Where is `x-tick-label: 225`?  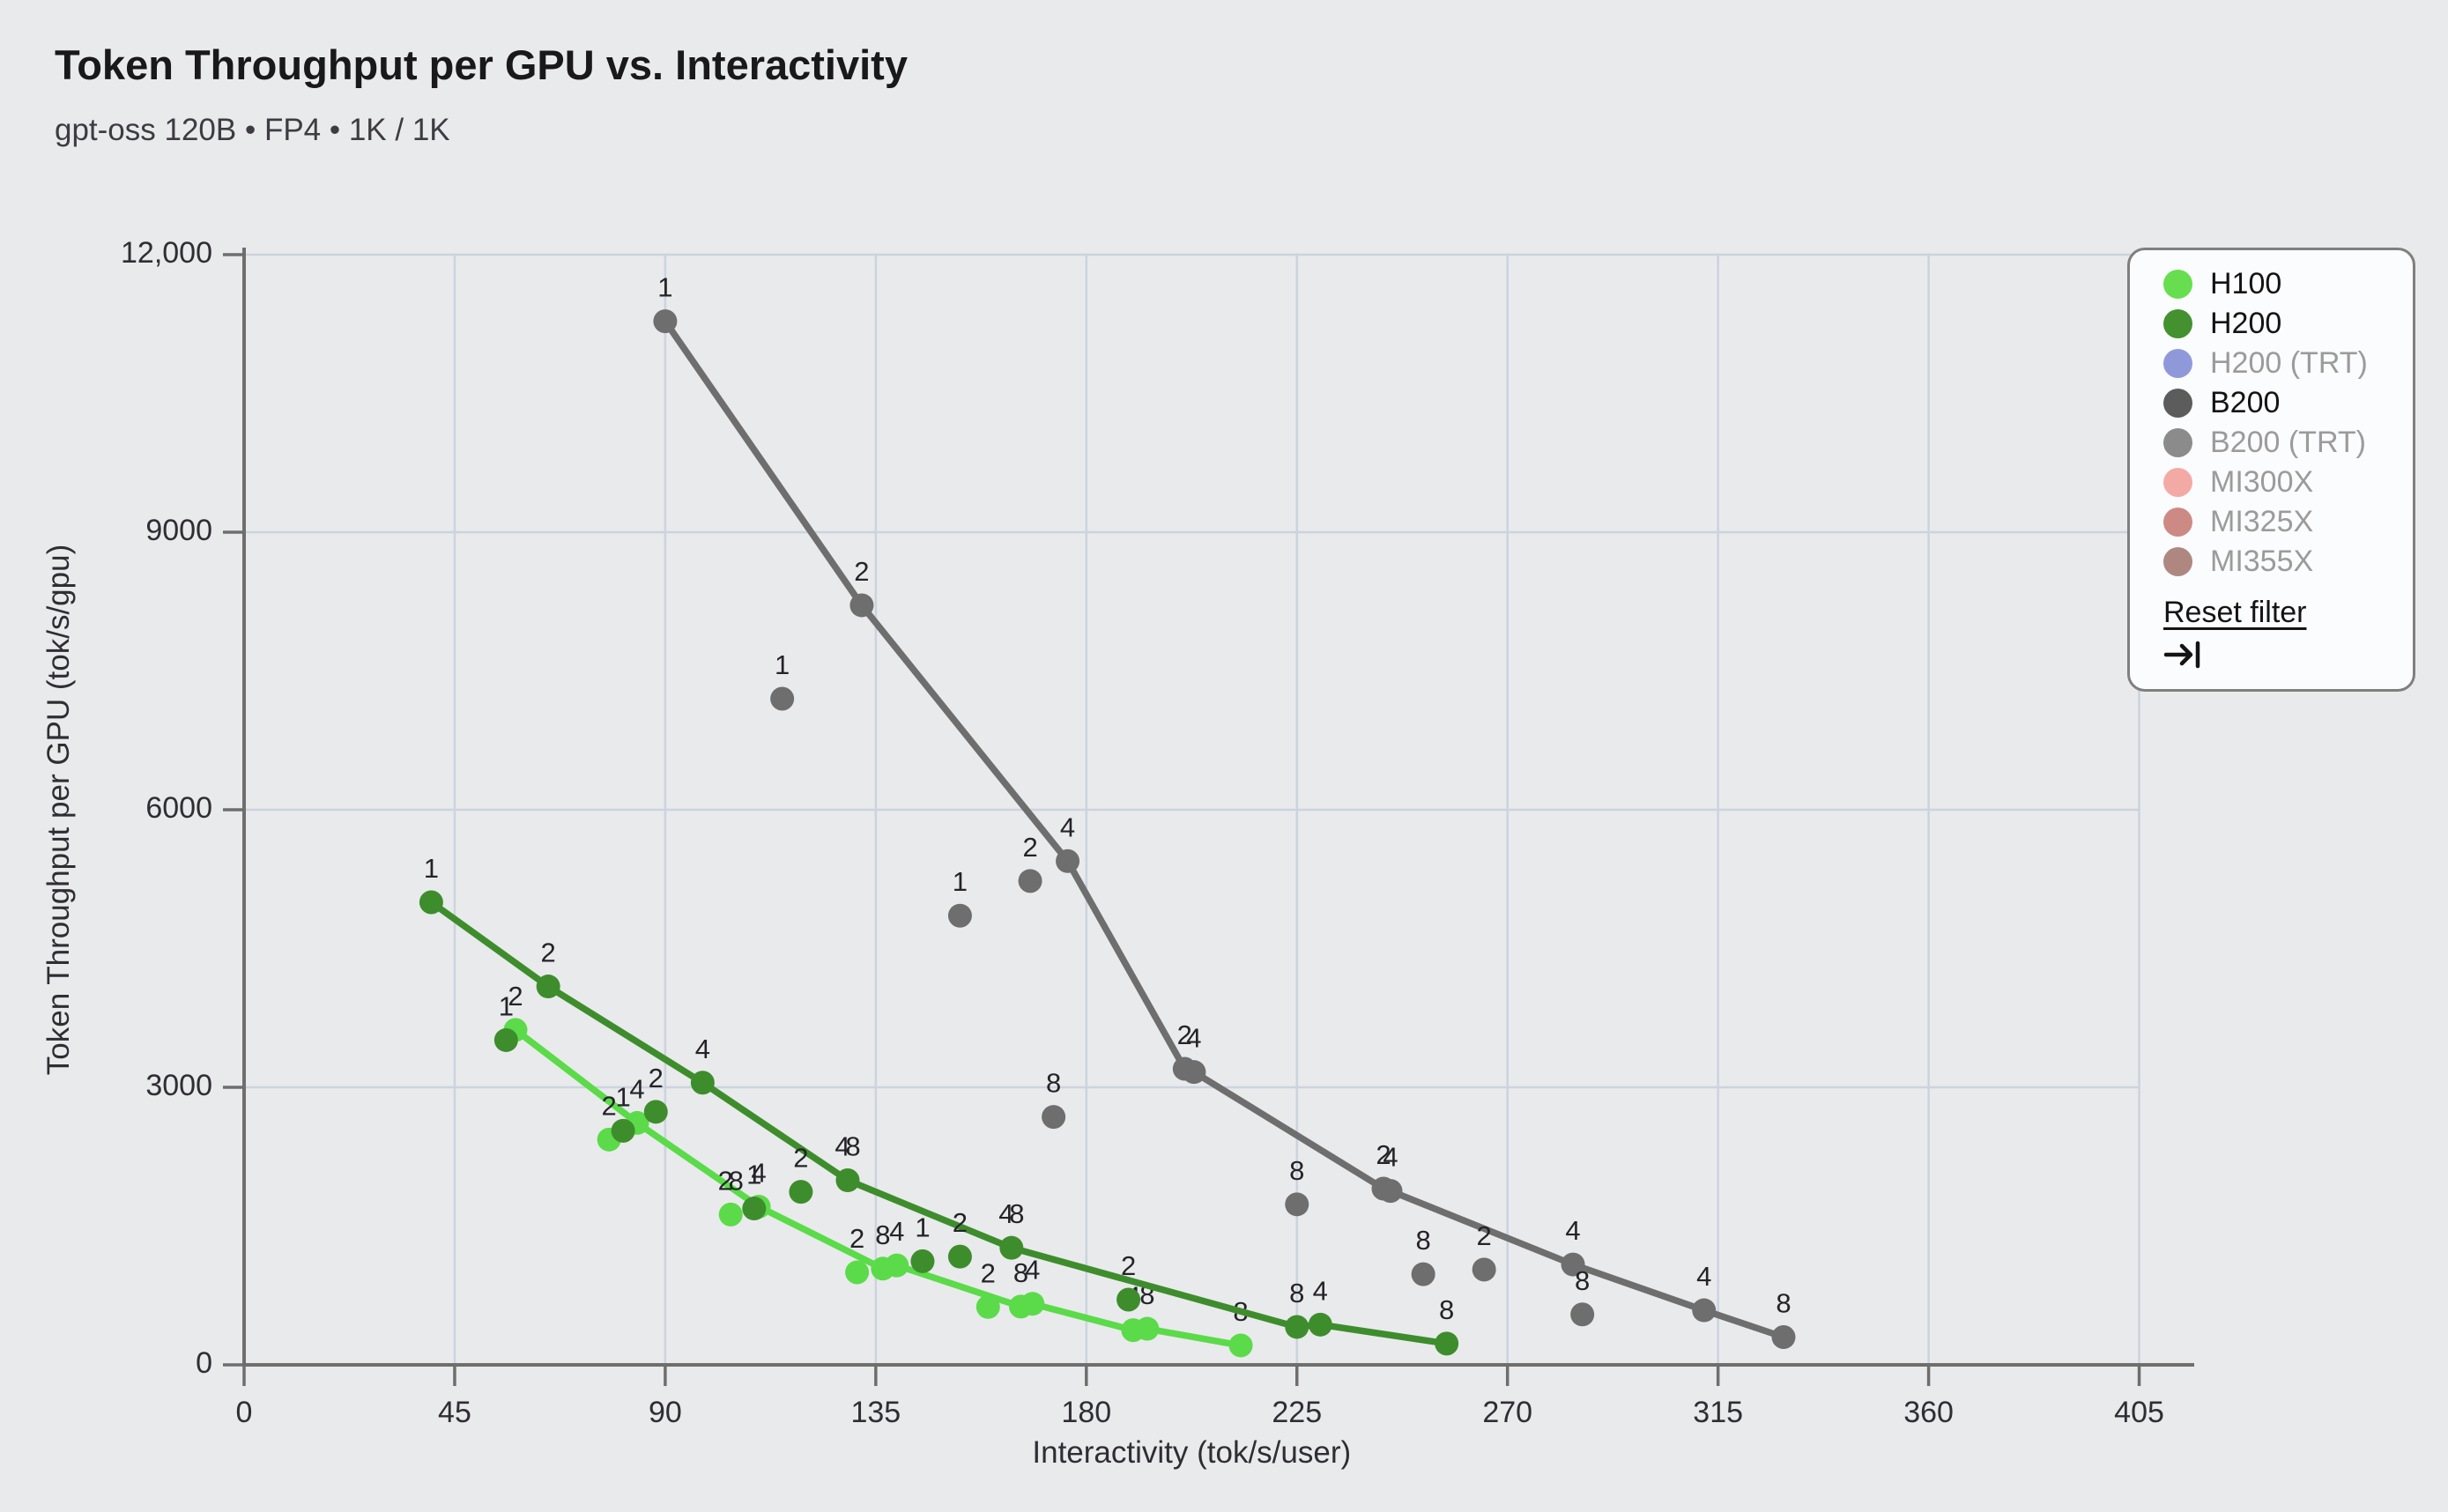
x-tick-label: 225 is located at coordinates (1297, 1412).